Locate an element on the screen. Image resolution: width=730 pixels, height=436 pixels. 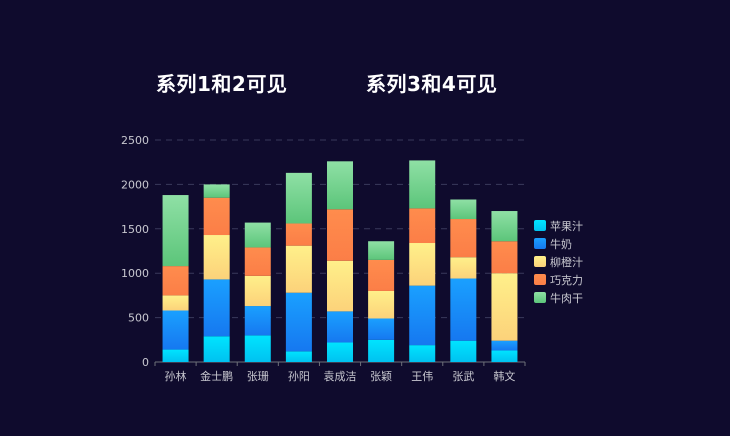
y-tick-label: 1000 is located at coordinates (135, 273).